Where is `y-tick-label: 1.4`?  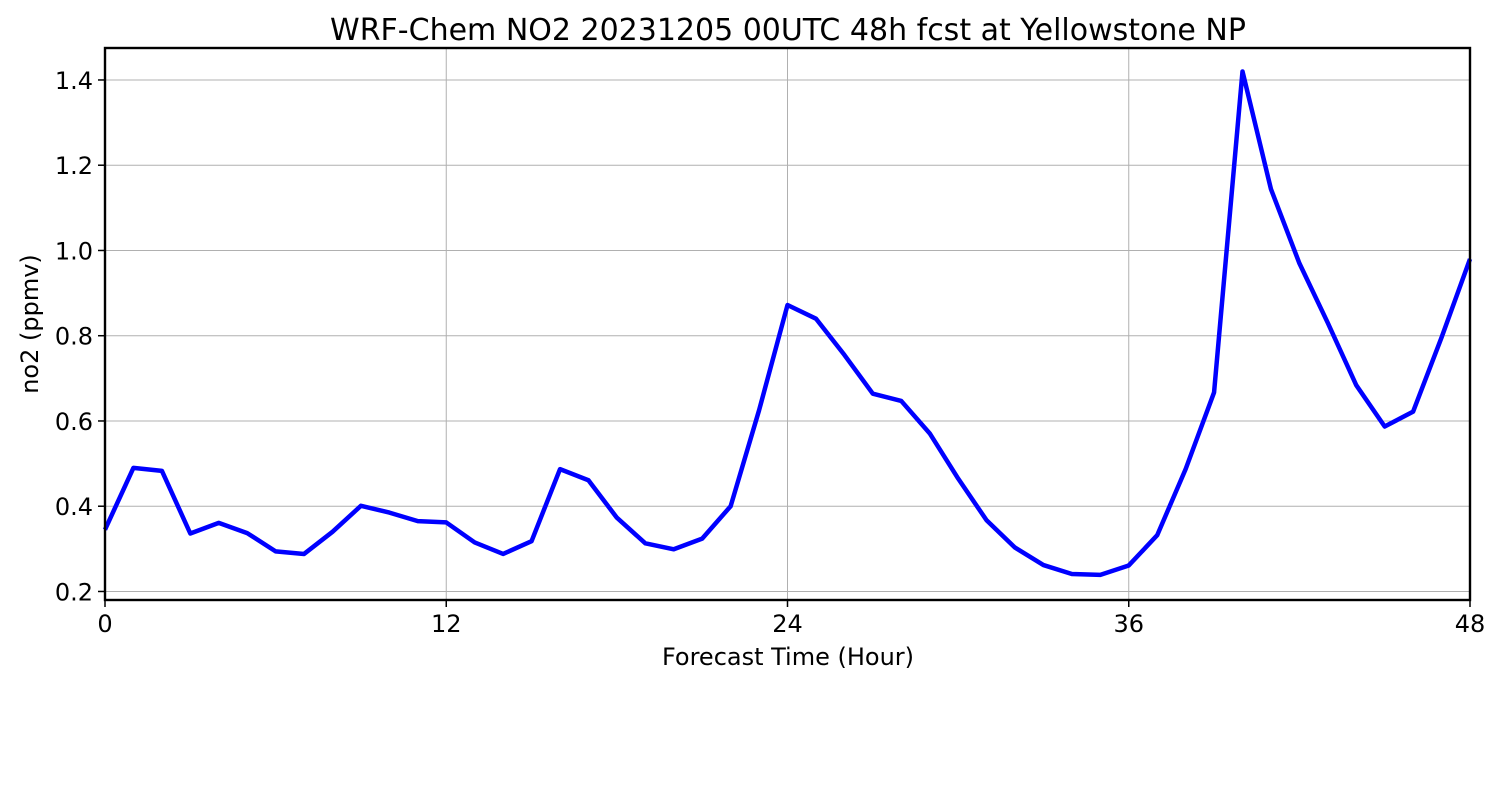
y-tick-label: 1.4 is located at coordinates (74, 81).